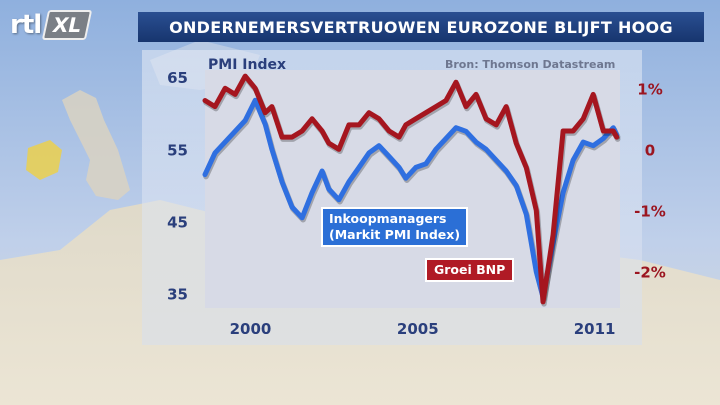 The height and width of the screenshot is (405, 720). What do you see at coordinates (649, 89) in the screenshot?
I see `right-tick-label: 1%` at bounding box center [649, 89].